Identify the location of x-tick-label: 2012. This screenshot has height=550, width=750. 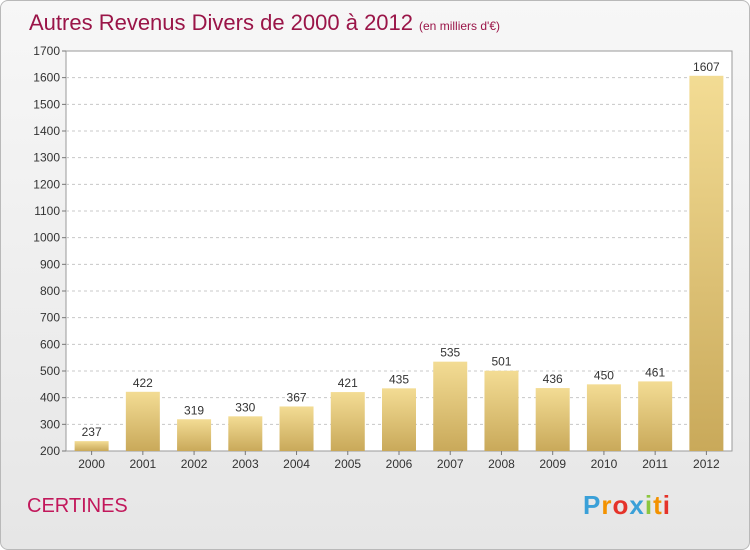
(706, 464).